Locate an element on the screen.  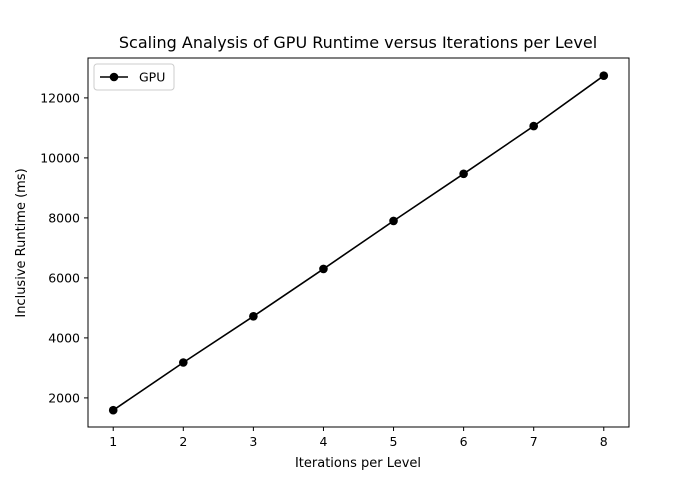
x-tick-label: 8 is located at coordinates (604, 441).